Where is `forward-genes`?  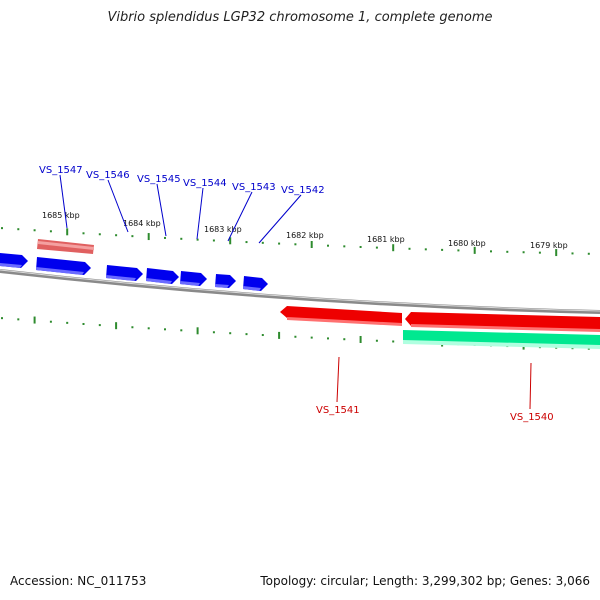
forward-genes is located at coordinates (134, 265).